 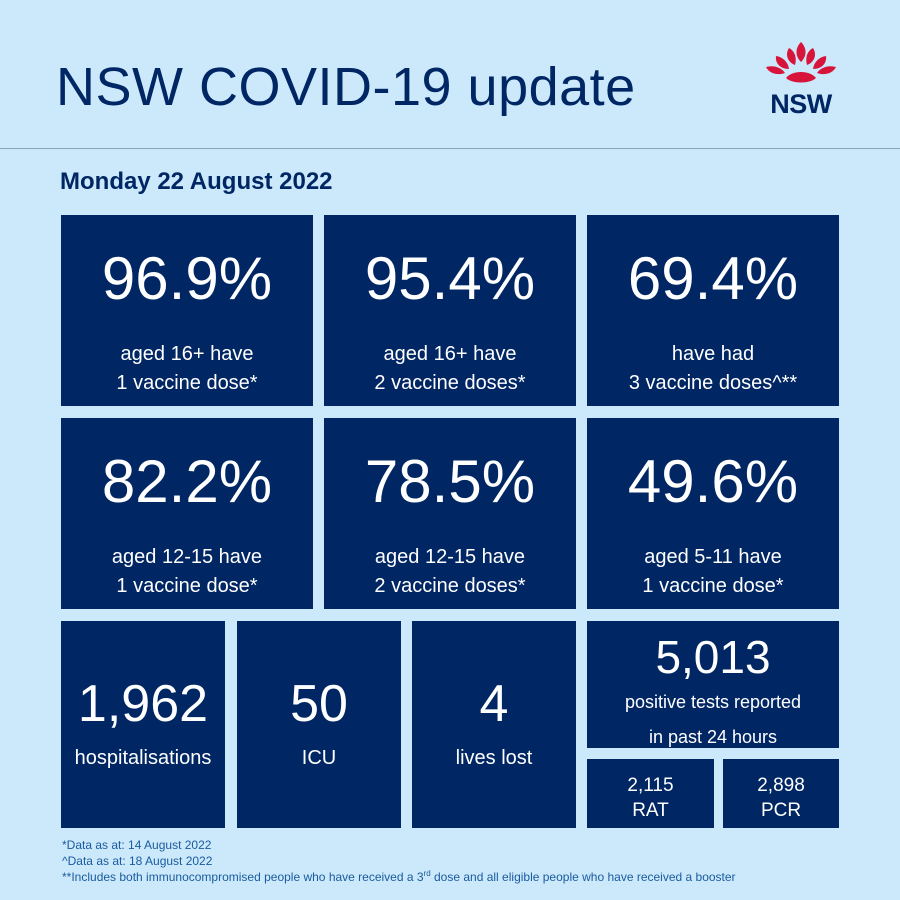 What do you see at coordinates (187, 481) in the screenshot?
I see `stat-value: 82.2%` at bounding box center [187, 481].